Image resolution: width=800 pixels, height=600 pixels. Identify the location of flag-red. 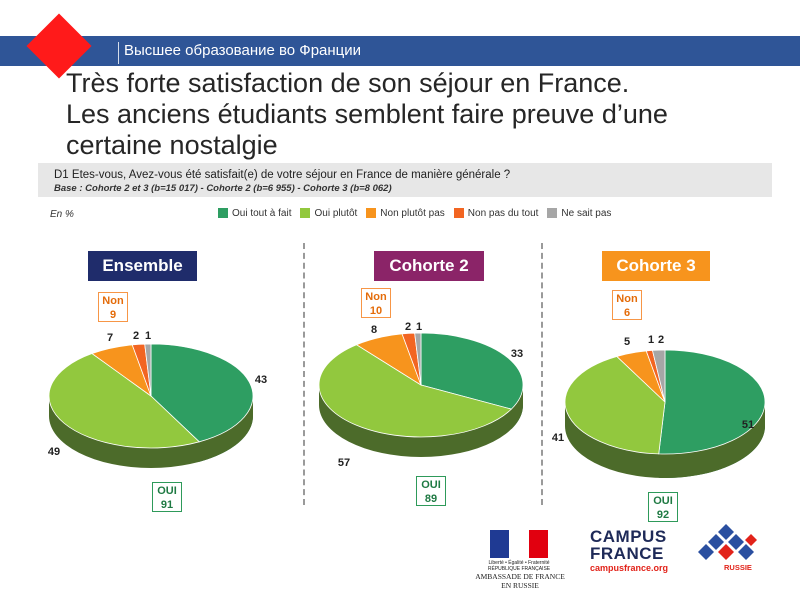
(538, 544).